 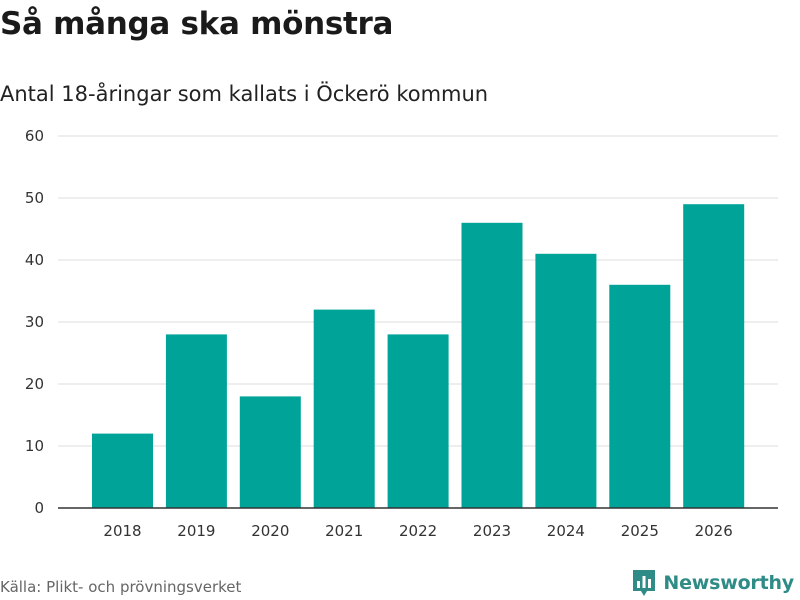 What do you see at coordinates (728, 583) in the screenshot?
I see `brand-name: Newsworthy` at bounding box center [728, 583].